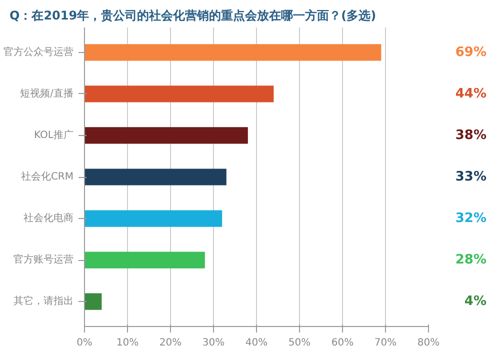  I want to click on data-label: 33%, so click(471, 177).